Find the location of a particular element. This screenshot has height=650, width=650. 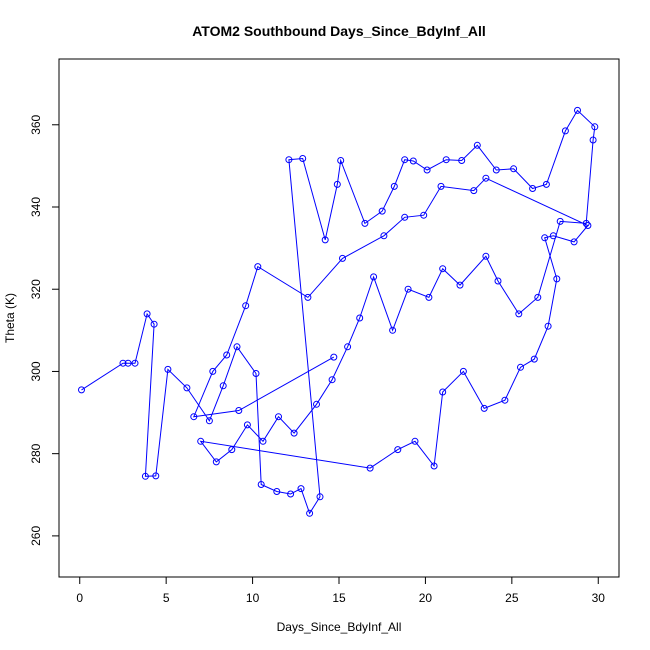

x-tick-label: 5 is located at coordinates (166, 598).